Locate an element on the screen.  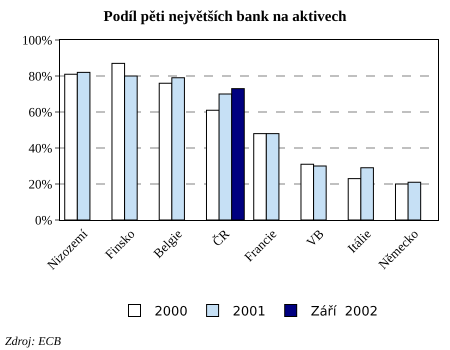
y-tick-label: 20% is located at coordinates (40, 184).